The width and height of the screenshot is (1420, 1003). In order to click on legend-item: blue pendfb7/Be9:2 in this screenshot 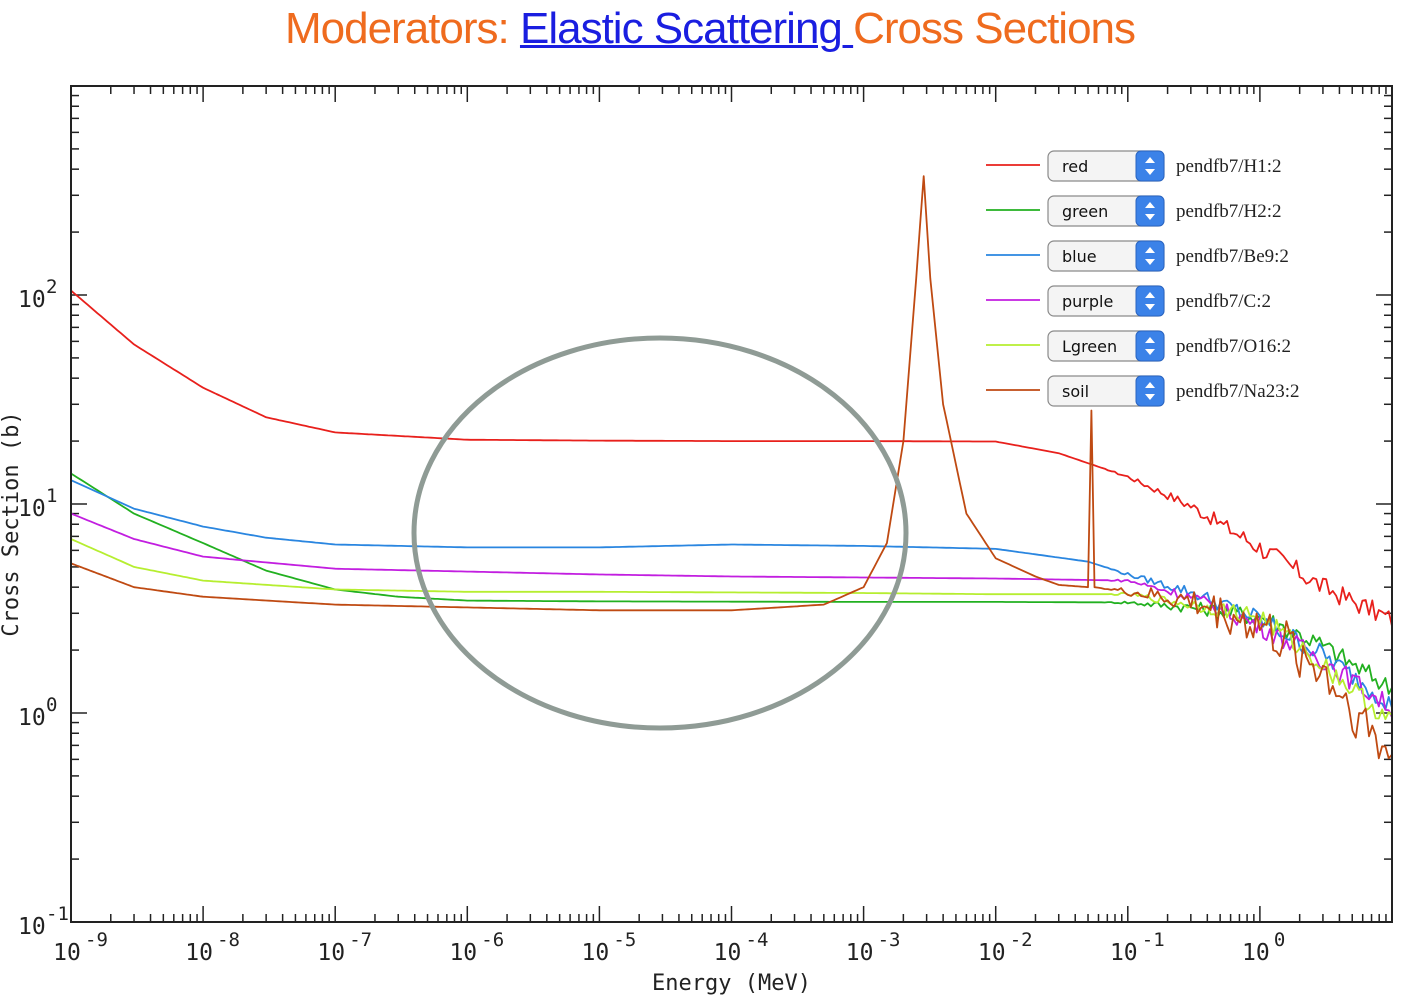, I will do `click(1137, 256)`.